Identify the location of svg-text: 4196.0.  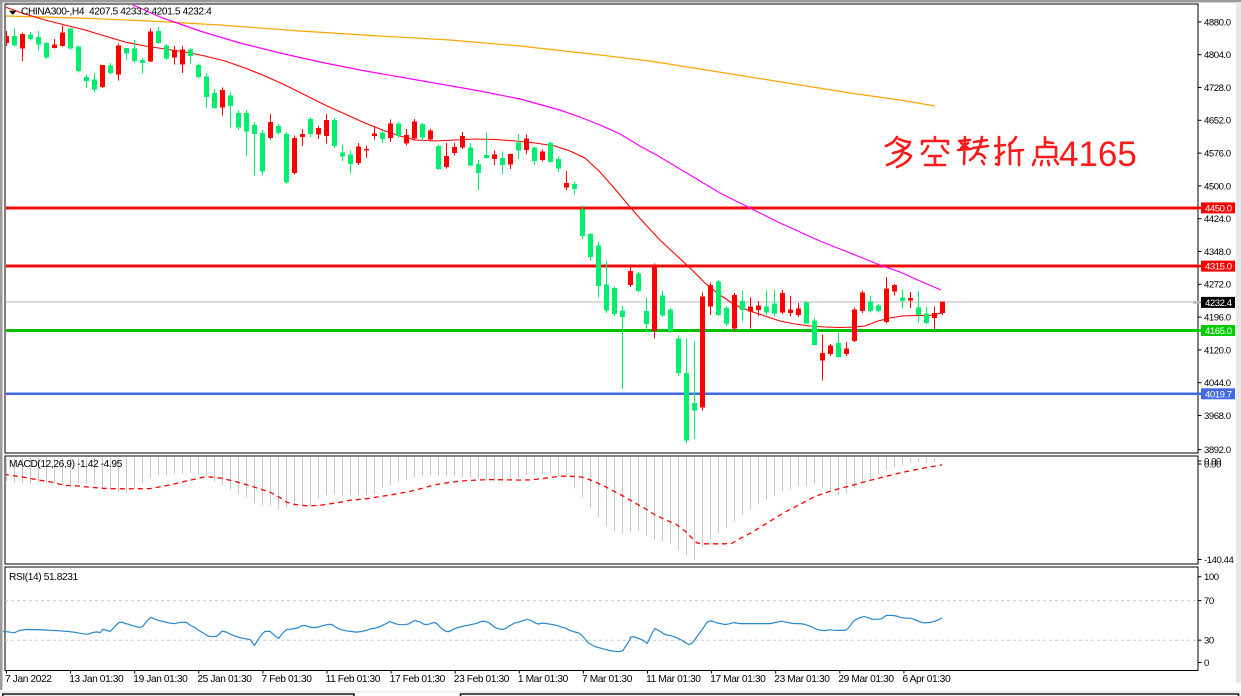
(1217, 318).